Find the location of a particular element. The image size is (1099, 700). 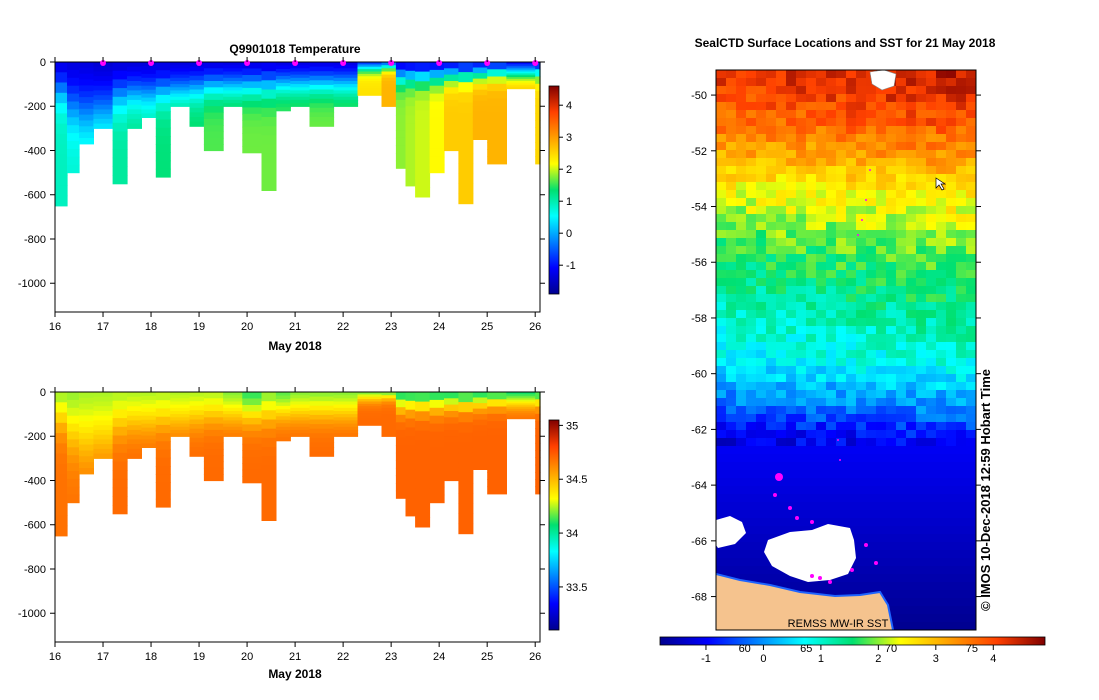

surface-marker is located at coordinates (487, 63).